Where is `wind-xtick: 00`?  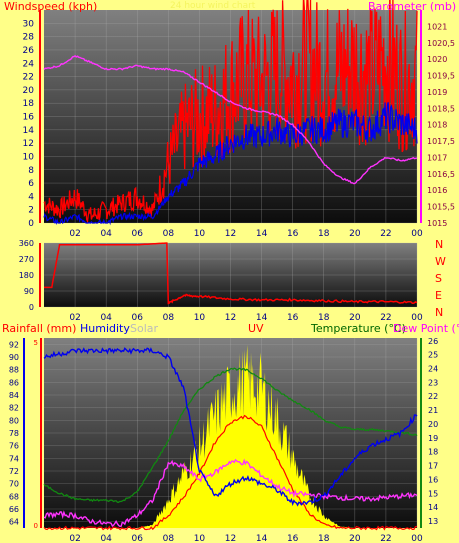 wind-xtick: 00 is located at coordinates (417, 234).